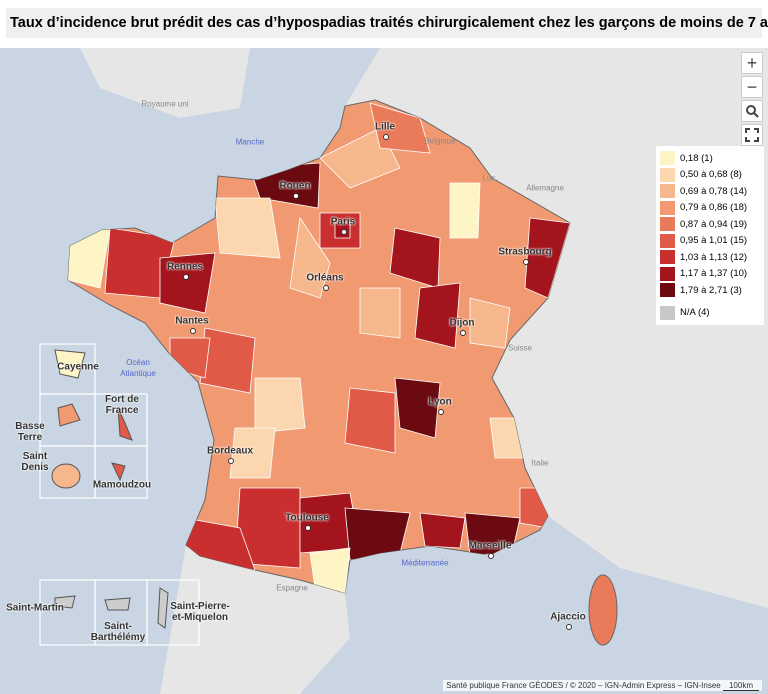  What do you see at coordinates (292, 588) in the screenshot?
I see `geo-label: Espagne` at bounding box center [292, 588].